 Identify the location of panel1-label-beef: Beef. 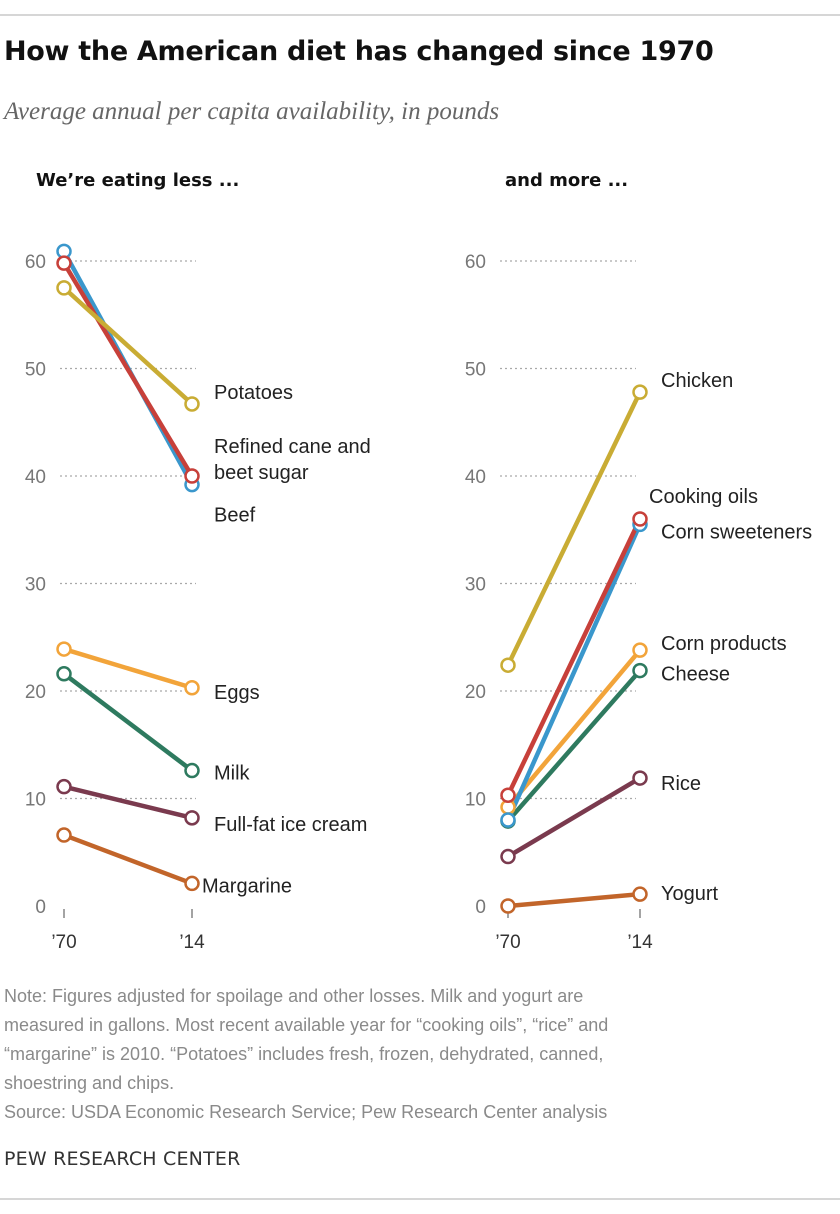
(235, 516).